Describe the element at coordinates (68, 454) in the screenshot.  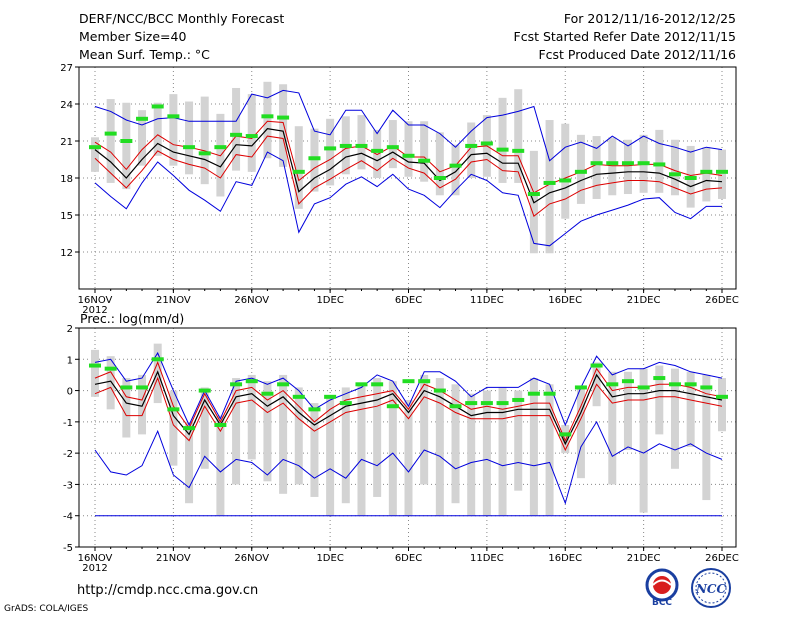
I see `panel2-y-tick-label: -2` at that location.